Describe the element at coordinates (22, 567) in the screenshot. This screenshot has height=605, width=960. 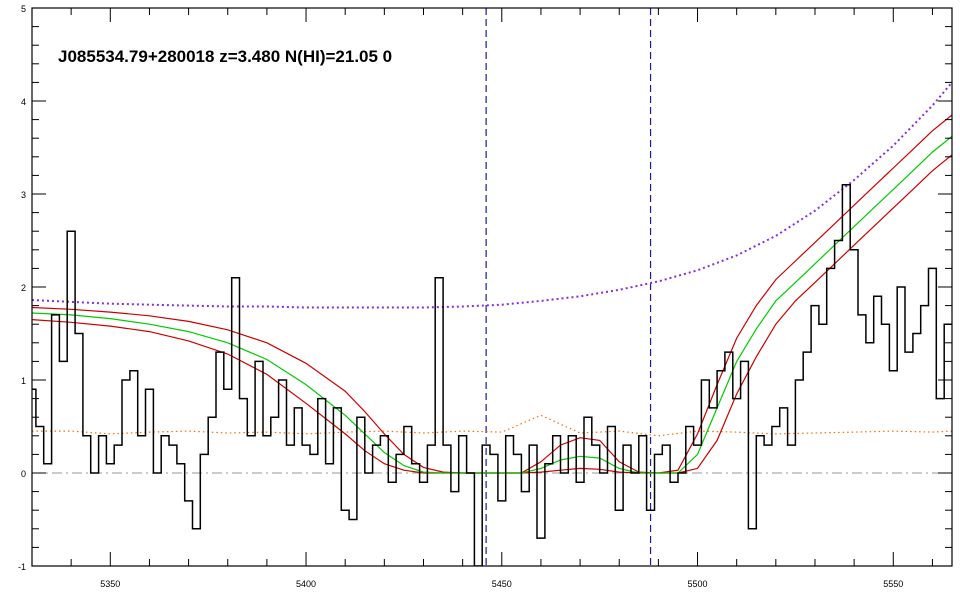
I see `y-tick-label: -1` at that location.